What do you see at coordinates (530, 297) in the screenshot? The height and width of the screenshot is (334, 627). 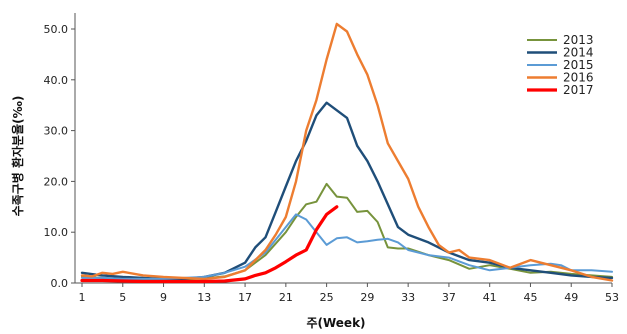 I see `x-tick-label: 45` at bounding box center [530, 297].